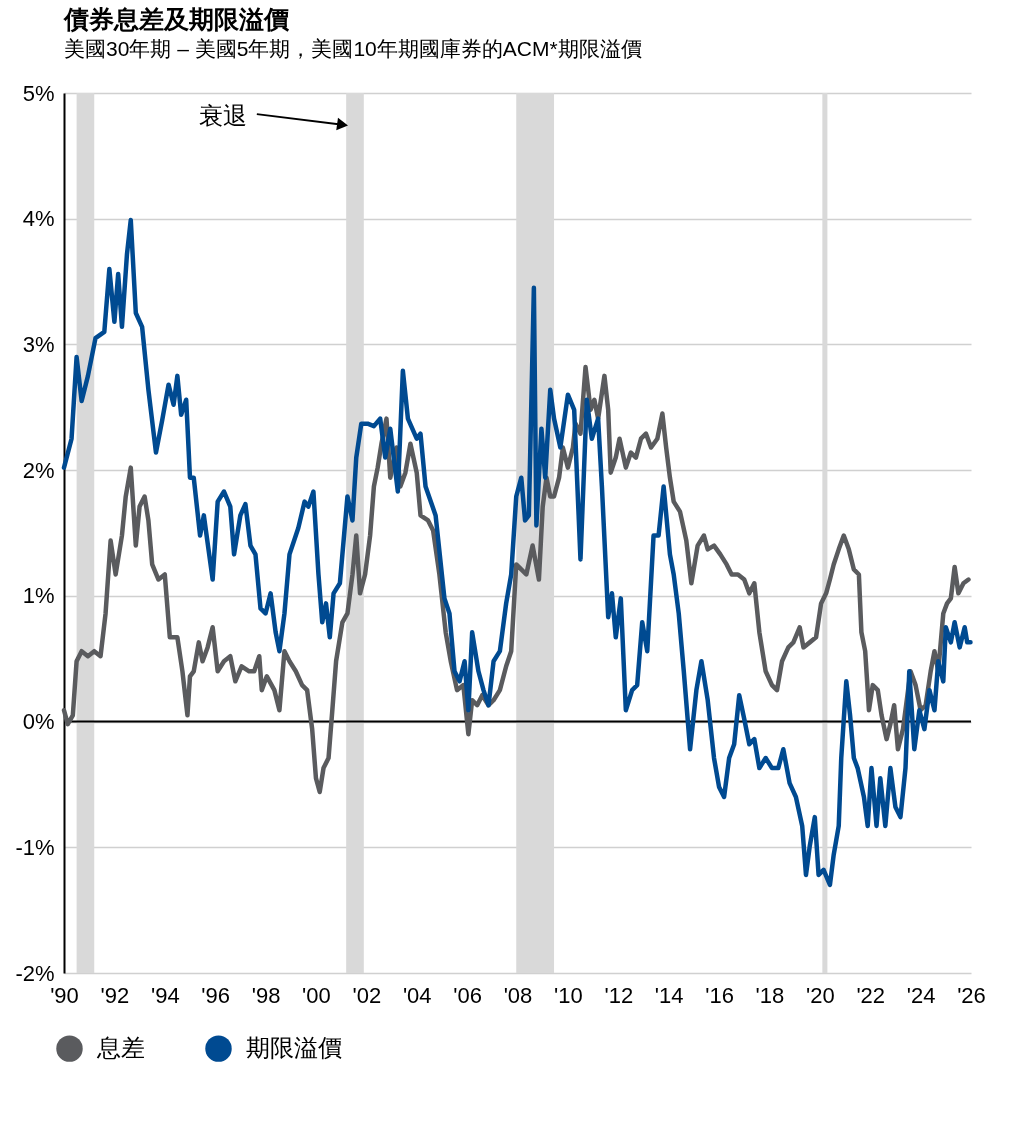 This screenshot has height=1124, width=1021. Describe the element at coordinates (619, 995) in the screenshot. I see `x-tick-label: '12` at that location.